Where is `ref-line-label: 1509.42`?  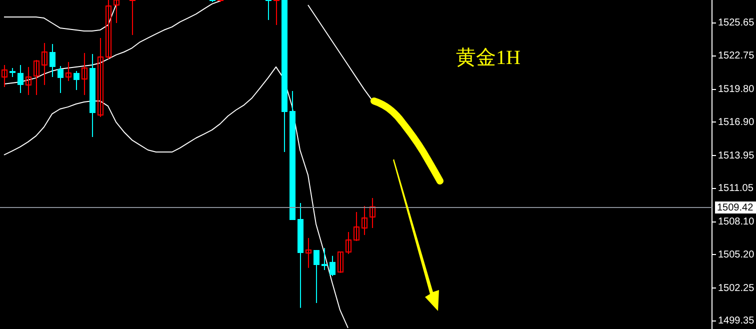
ref-line-label: 1509.42 is located at coordinates (735, 208).